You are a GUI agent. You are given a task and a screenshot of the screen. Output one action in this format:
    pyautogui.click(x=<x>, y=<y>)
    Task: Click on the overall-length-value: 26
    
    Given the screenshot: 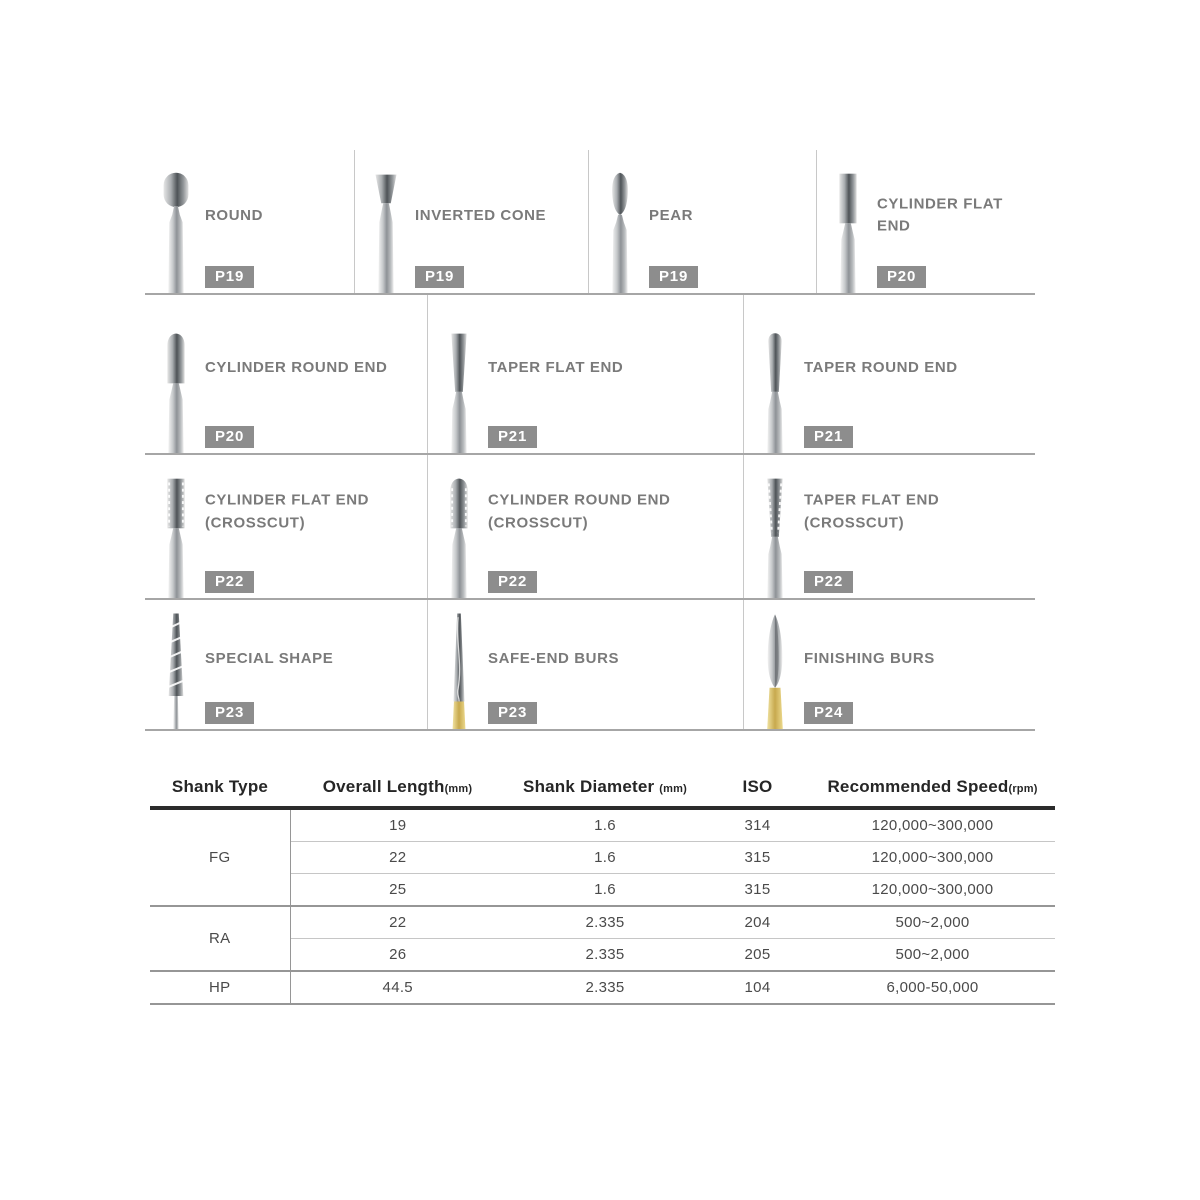 What is the action you would take?
    pyautogui.click(x=397, y=954)
    